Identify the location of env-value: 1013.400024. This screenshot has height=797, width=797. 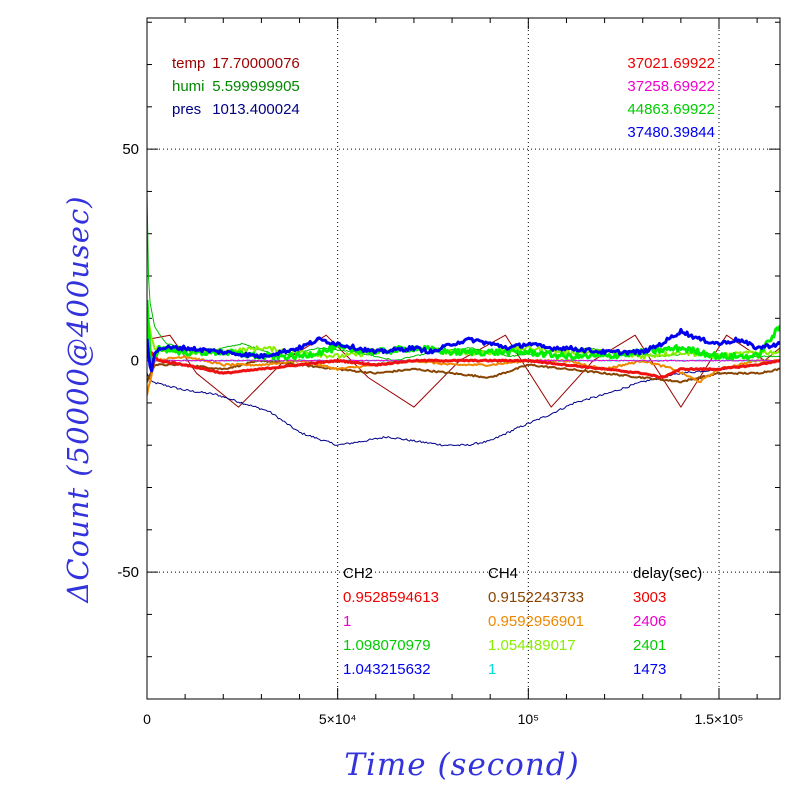
(256, 109).